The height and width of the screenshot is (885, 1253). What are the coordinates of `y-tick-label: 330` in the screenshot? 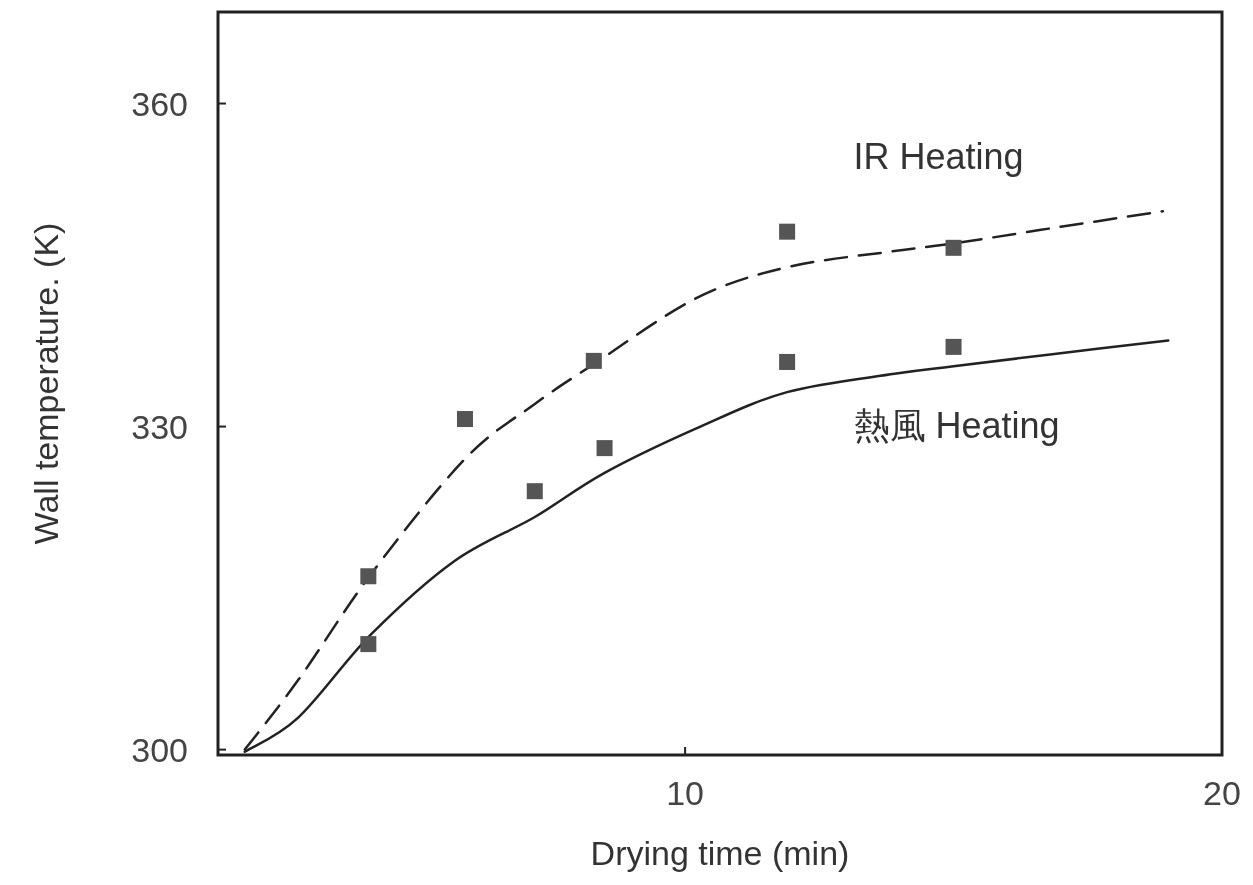 It's located at (159, 426).